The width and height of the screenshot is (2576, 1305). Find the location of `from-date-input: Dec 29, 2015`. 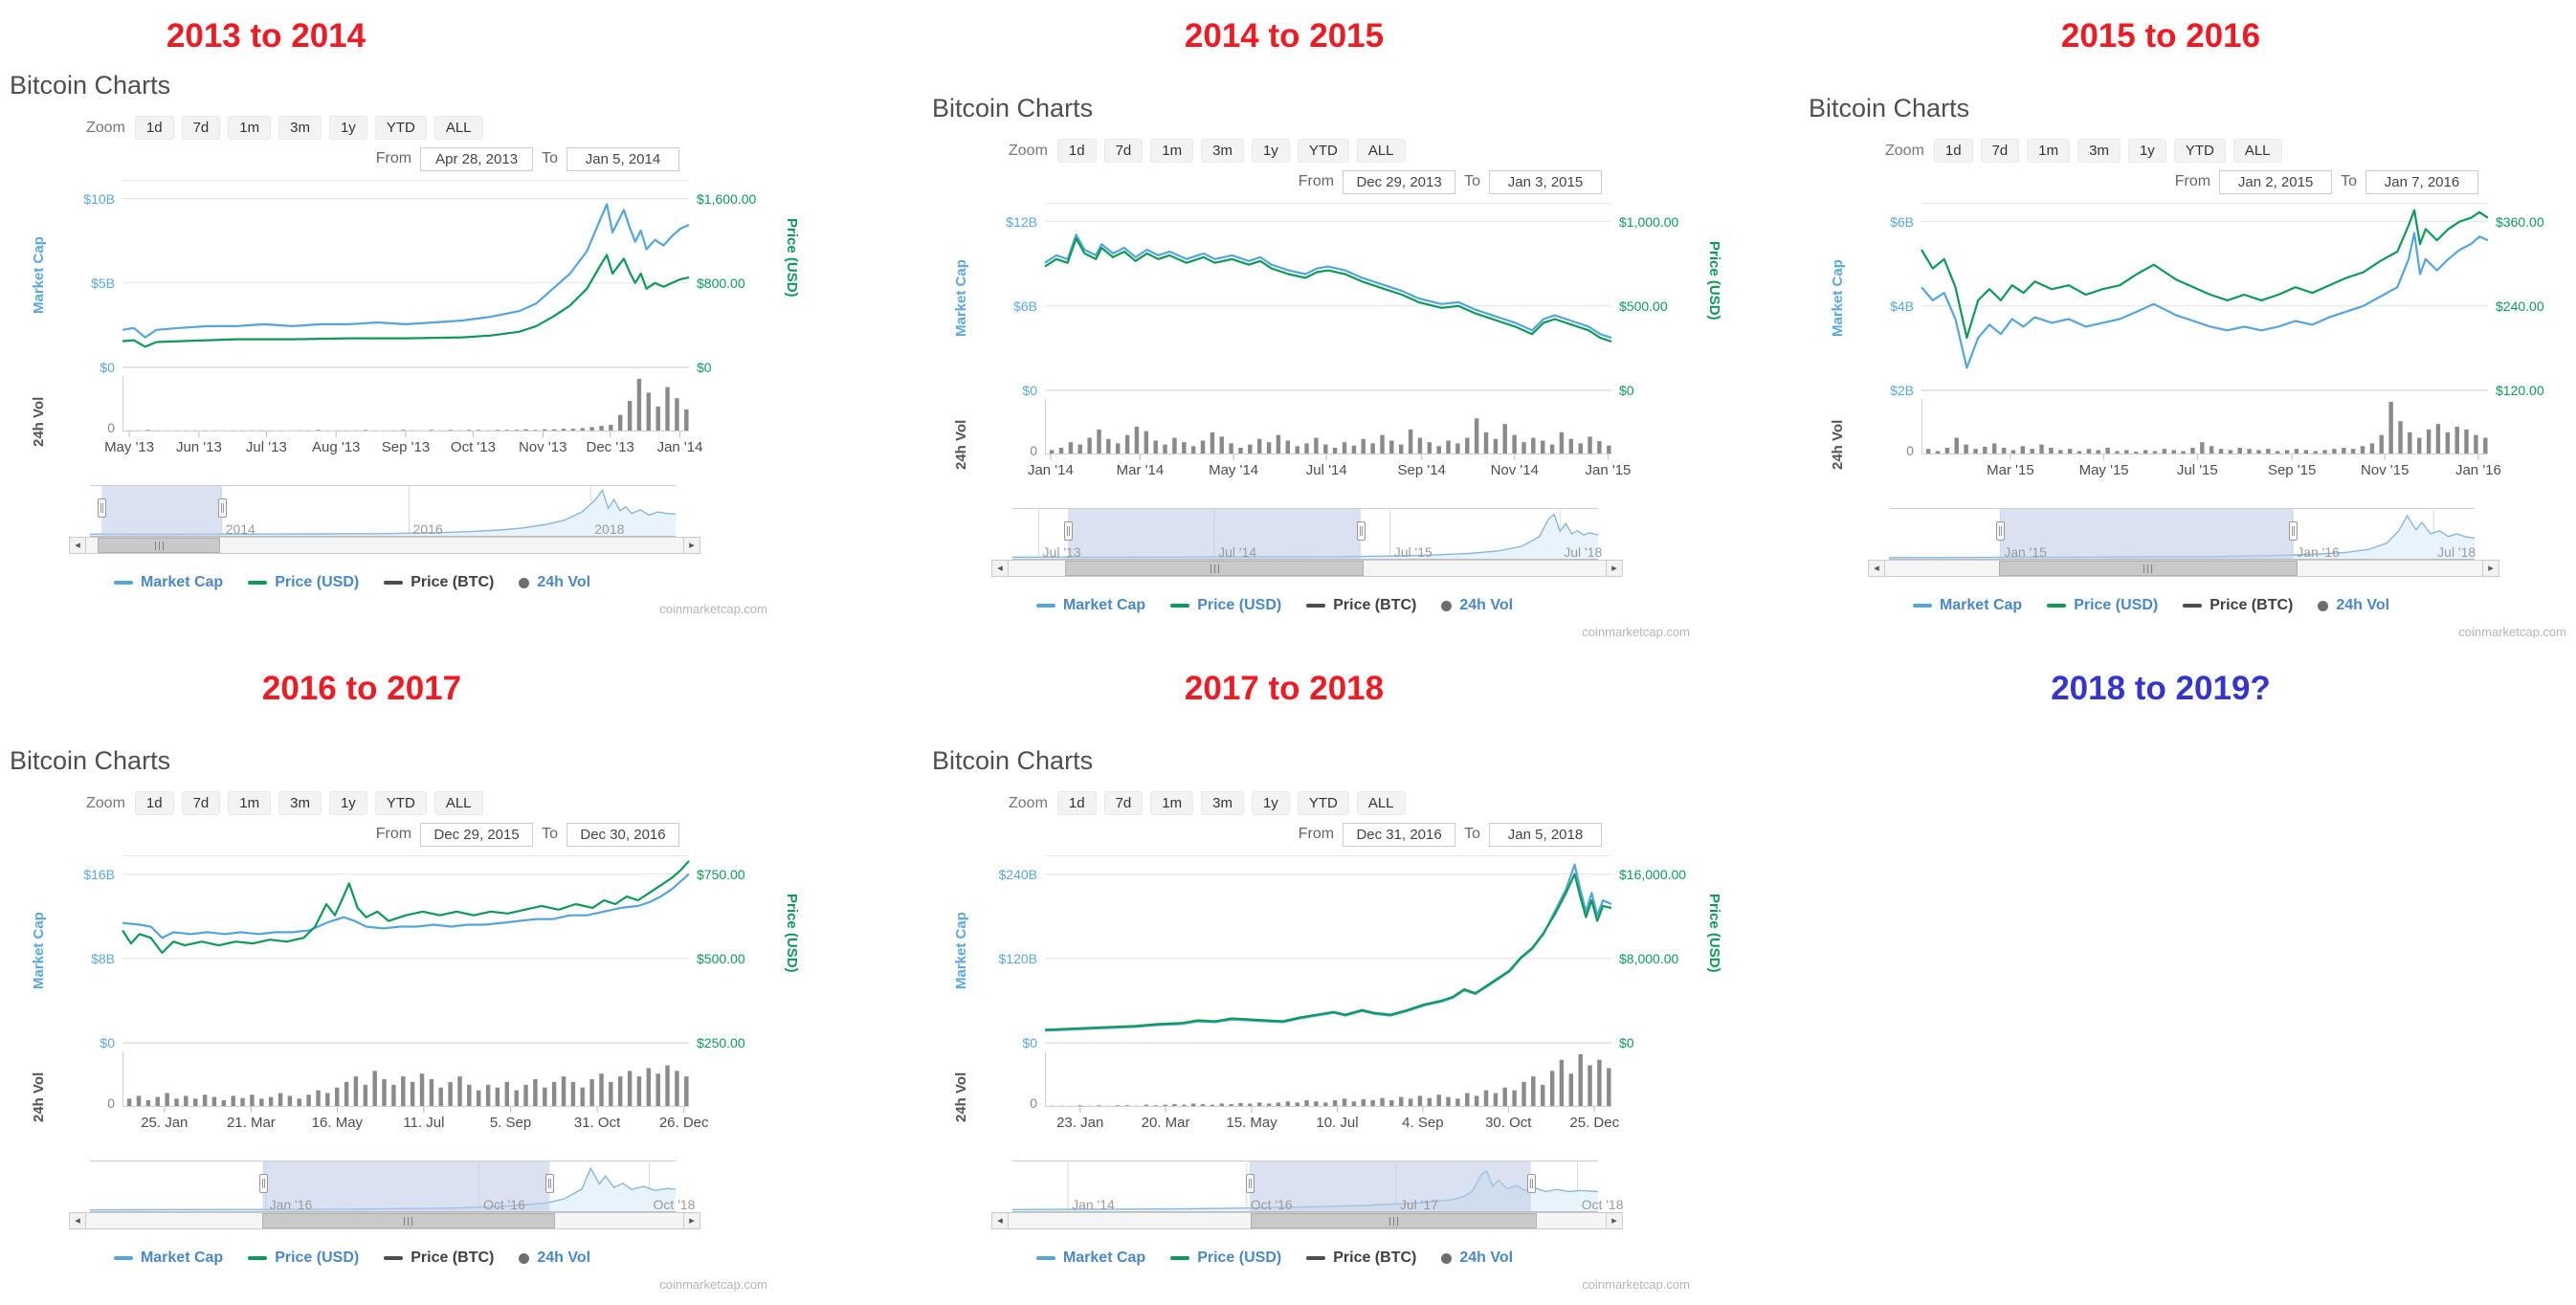

from-date-input: Dec 29, 2015 is located at coordinates (477, 834).